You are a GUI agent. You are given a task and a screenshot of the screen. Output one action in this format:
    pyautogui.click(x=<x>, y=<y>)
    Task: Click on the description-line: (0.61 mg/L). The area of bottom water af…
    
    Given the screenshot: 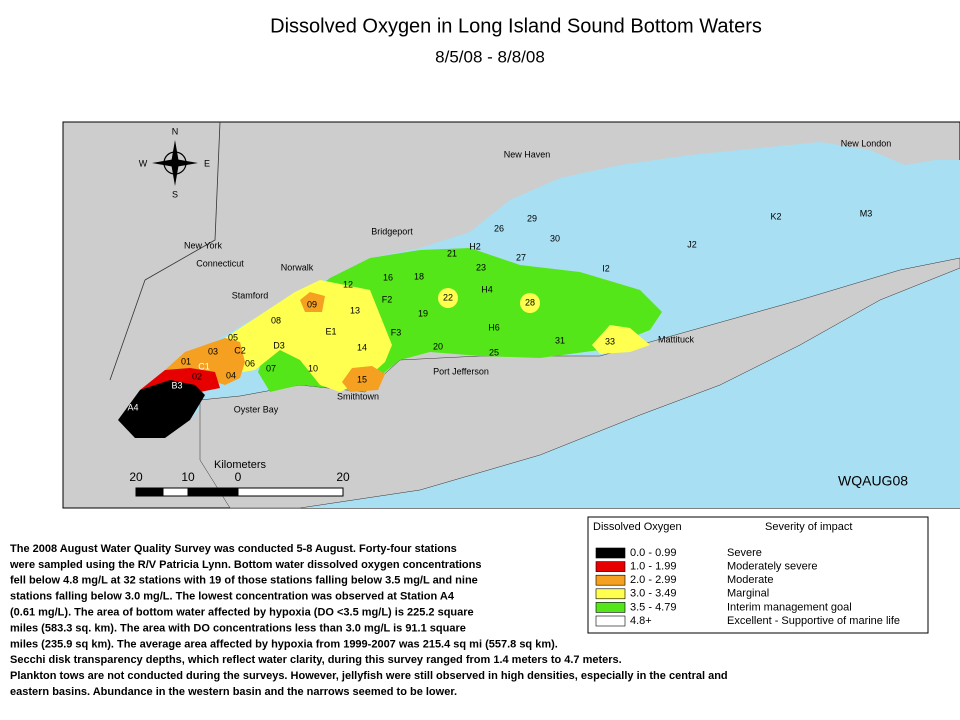 What is the action you would take?
    pyautogui.click(x=242, y=613)
    